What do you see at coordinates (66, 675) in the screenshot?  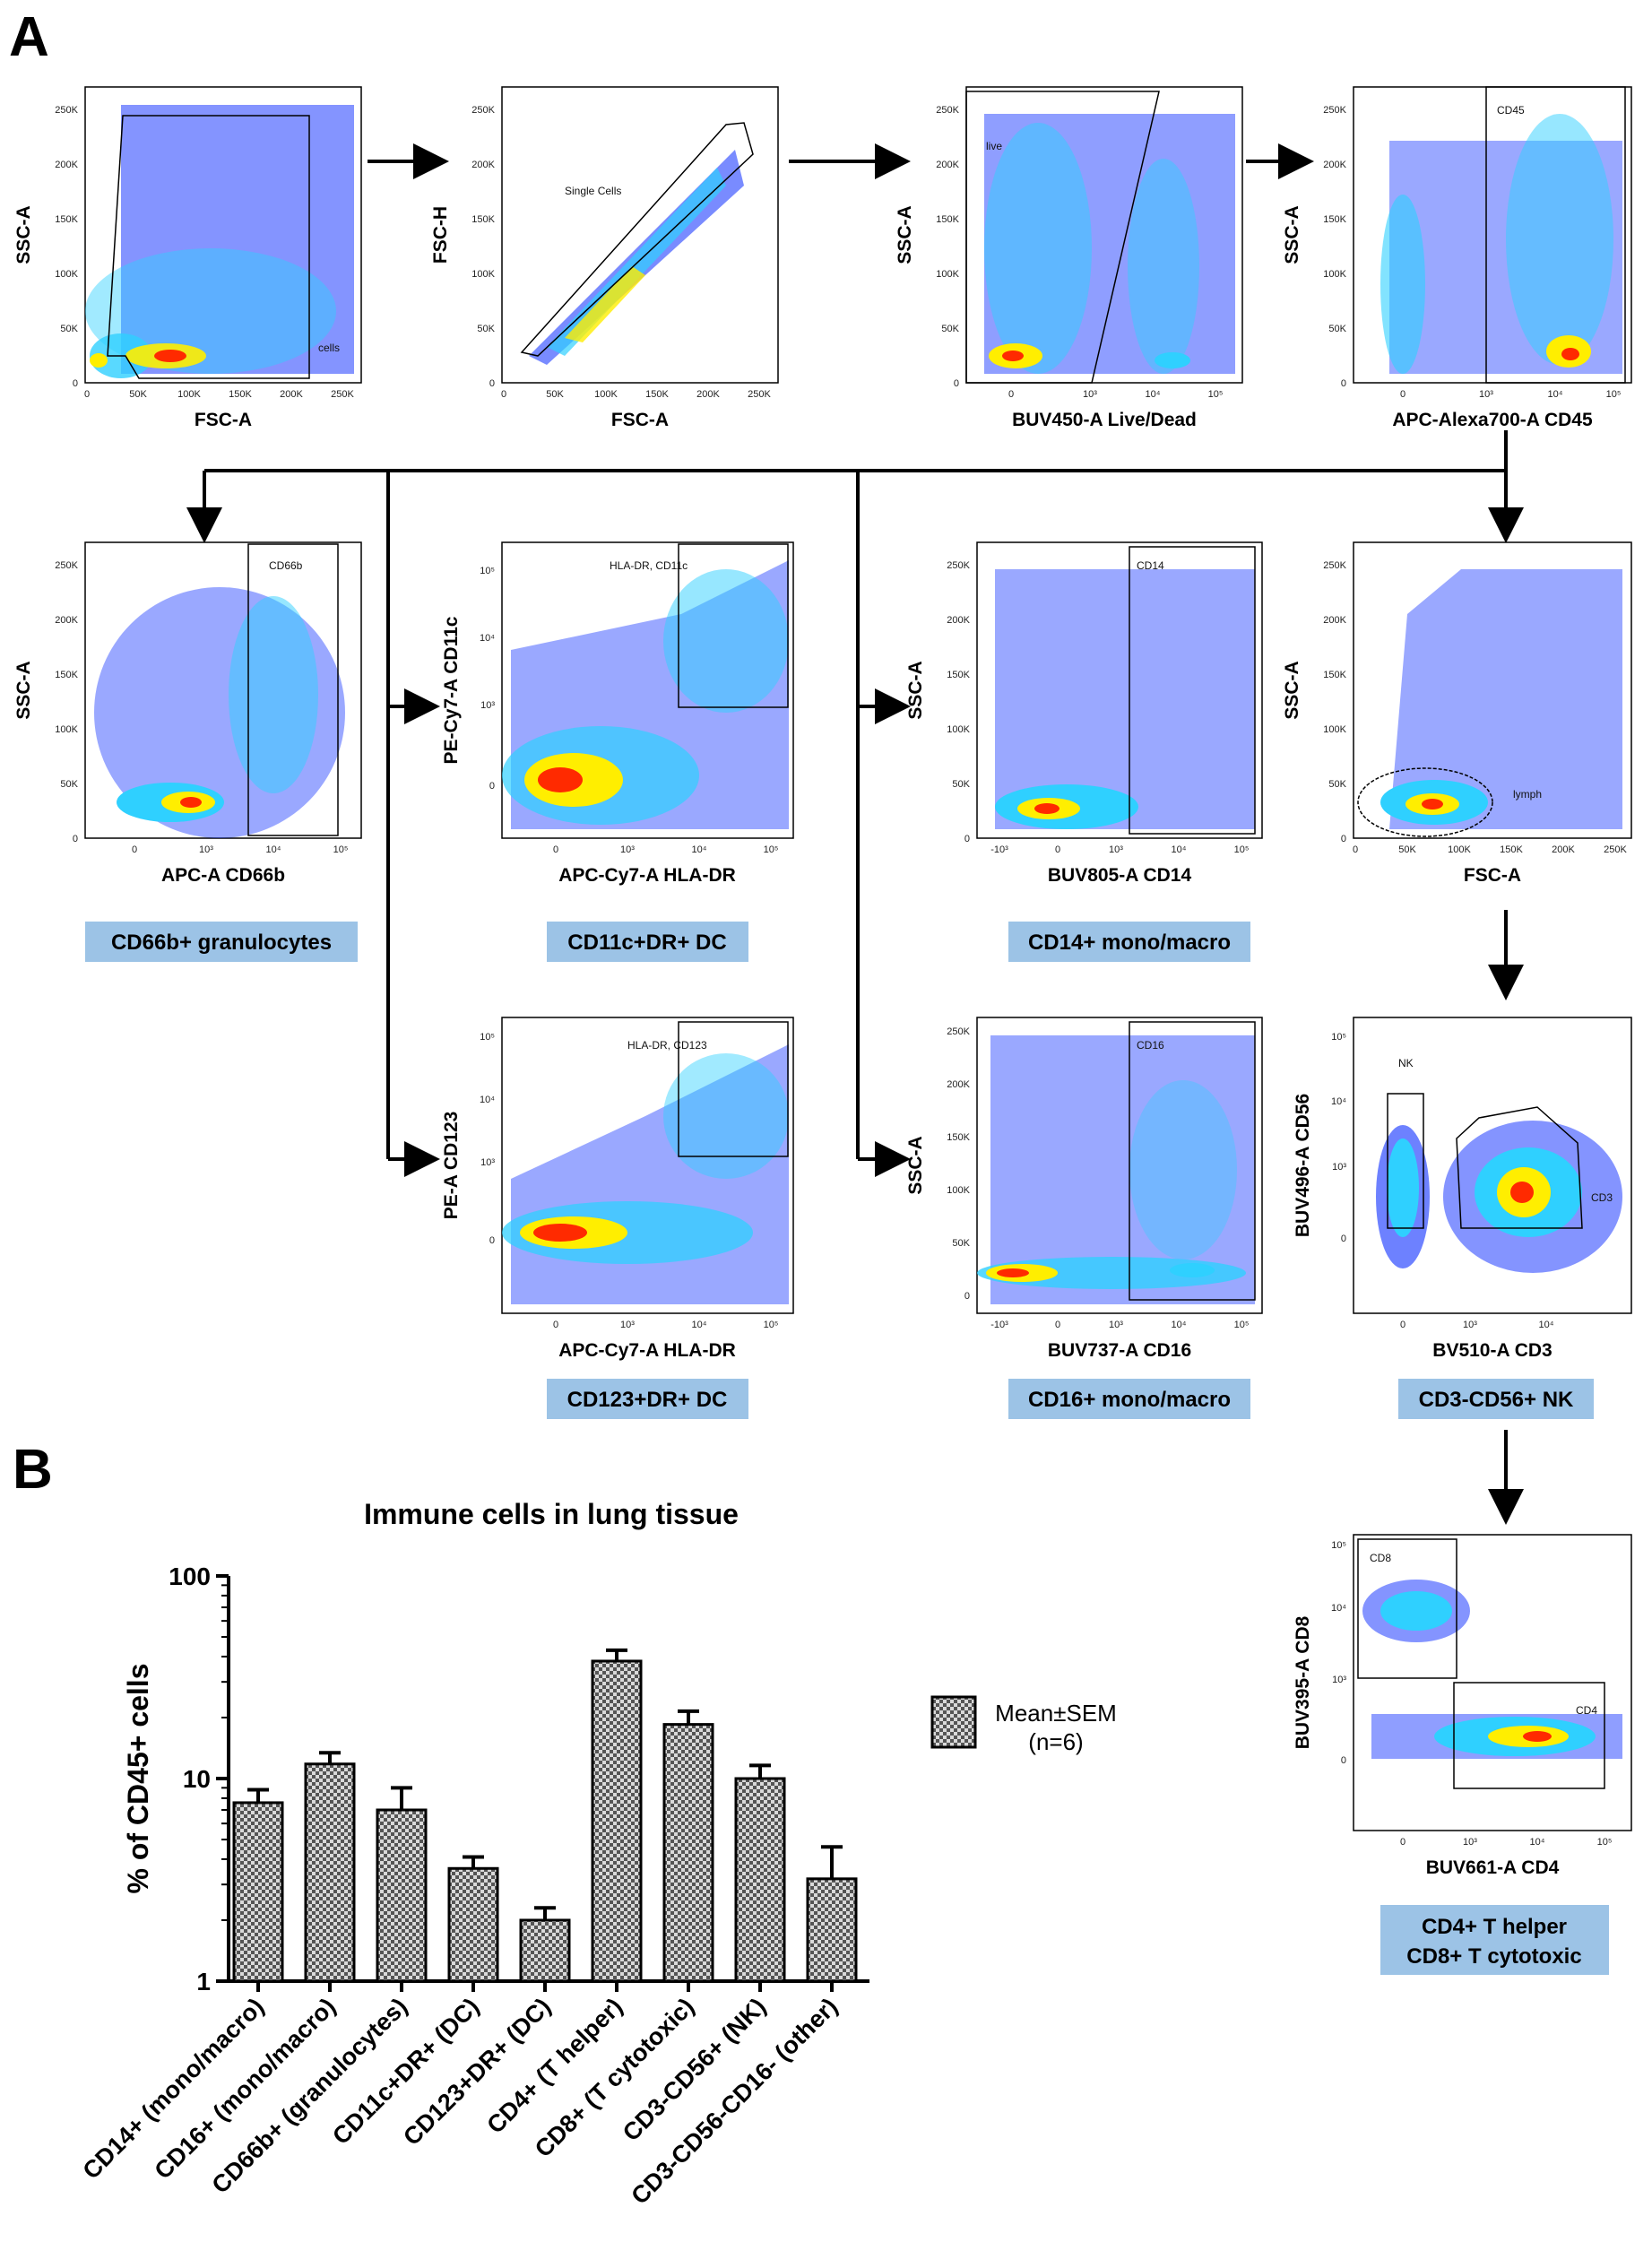 I see `ytick: 150K` at bounding box center [66, 675].